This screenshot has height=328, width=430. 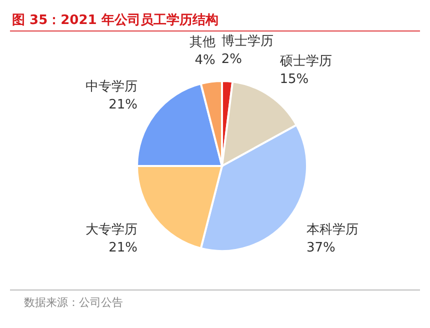 I want to click on data-label: 2%, so click(x=231, y=60).